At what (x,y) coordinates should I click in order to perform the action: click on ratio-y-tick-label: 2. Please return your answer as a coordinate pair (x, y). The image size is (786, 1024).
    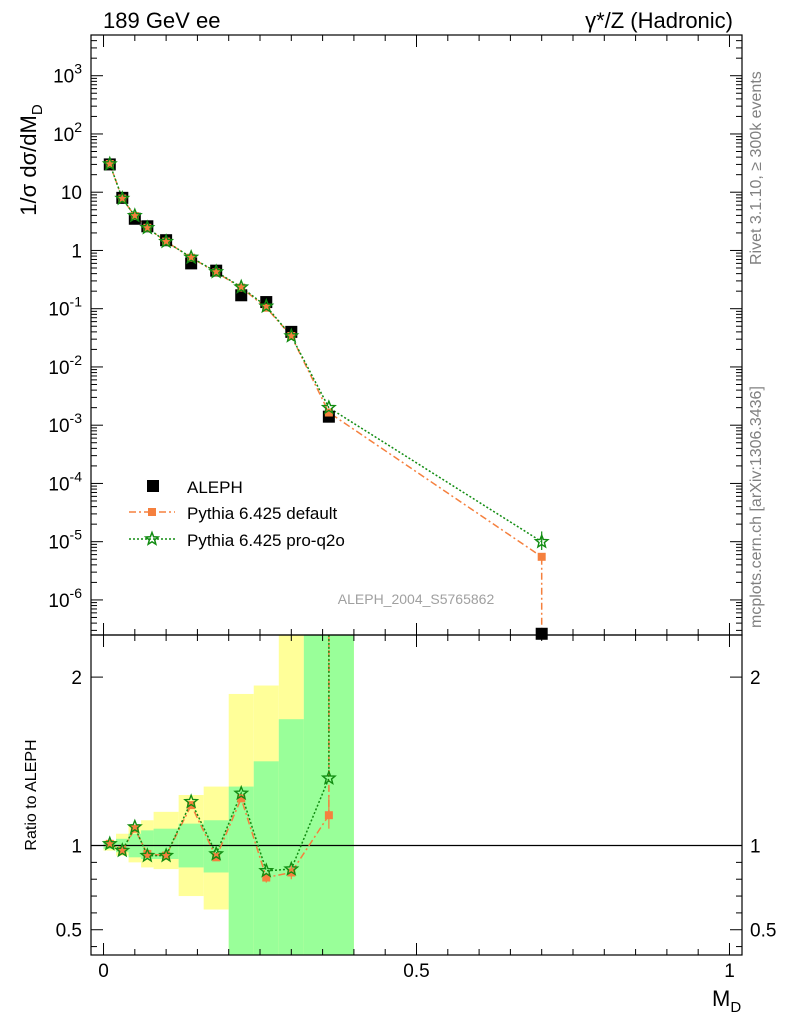
    Looking at the image, I should click on (76, 678).